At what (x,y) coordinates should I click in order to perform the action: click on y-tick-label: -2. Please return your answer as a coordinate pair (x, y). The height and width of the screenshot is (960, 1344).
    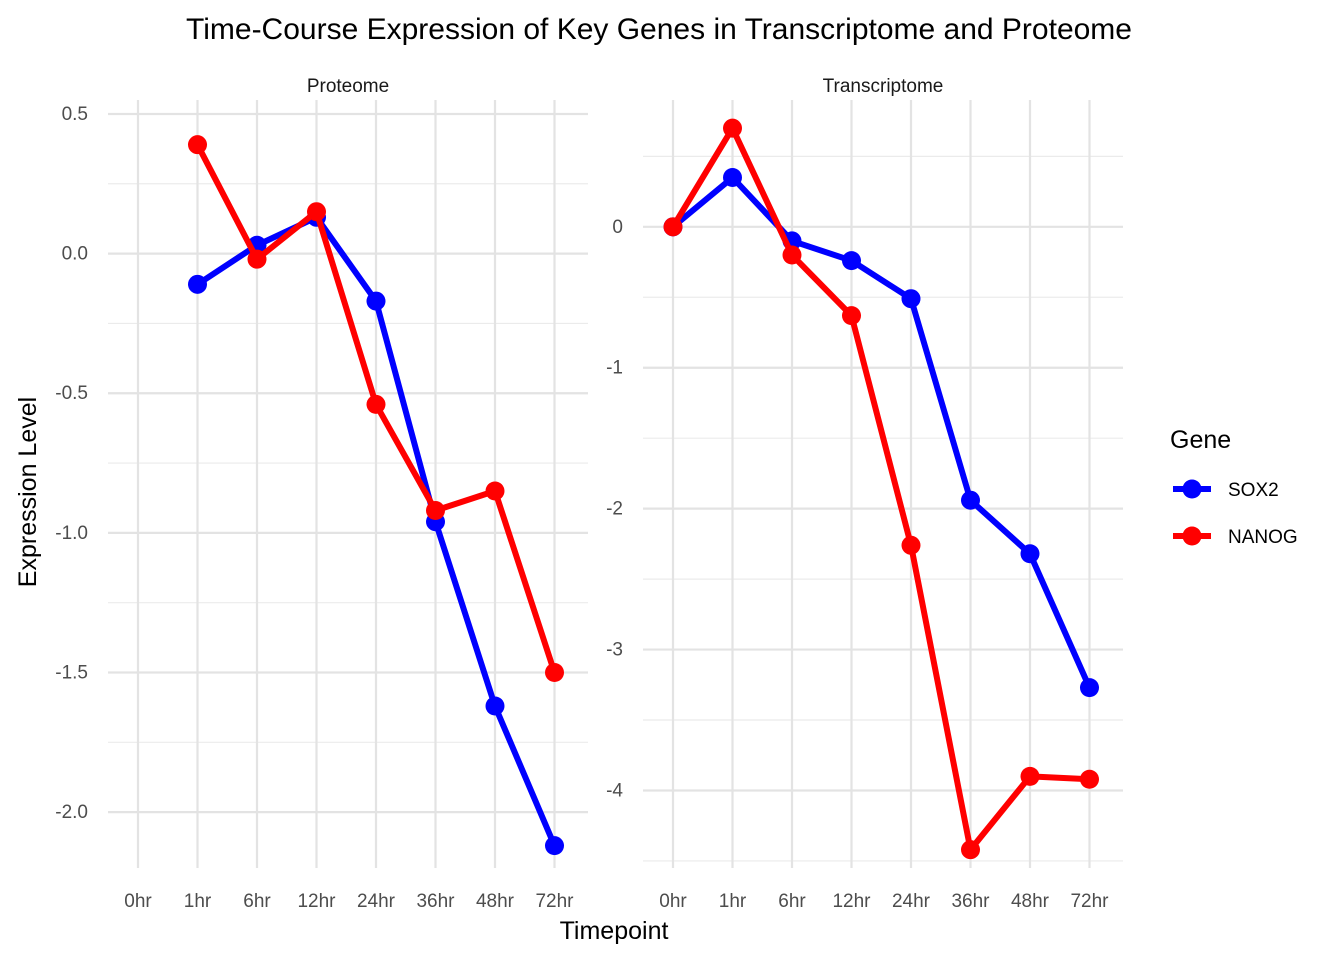
    Looking at the image, I should click on (614, 509).